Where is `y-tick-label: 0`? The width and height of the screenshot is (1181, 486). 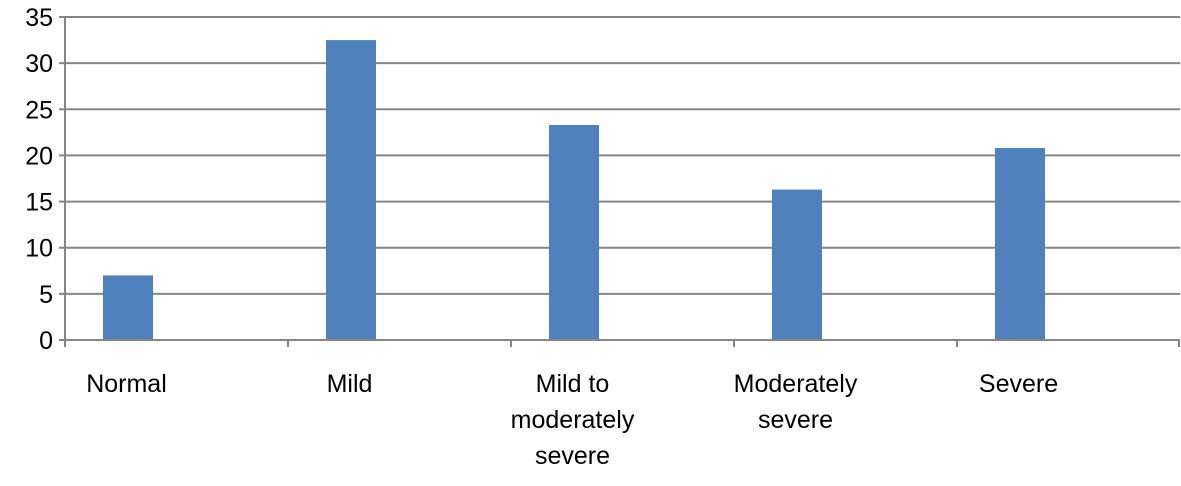 y-tick-label: 0 is located at coordinates (46, 341).